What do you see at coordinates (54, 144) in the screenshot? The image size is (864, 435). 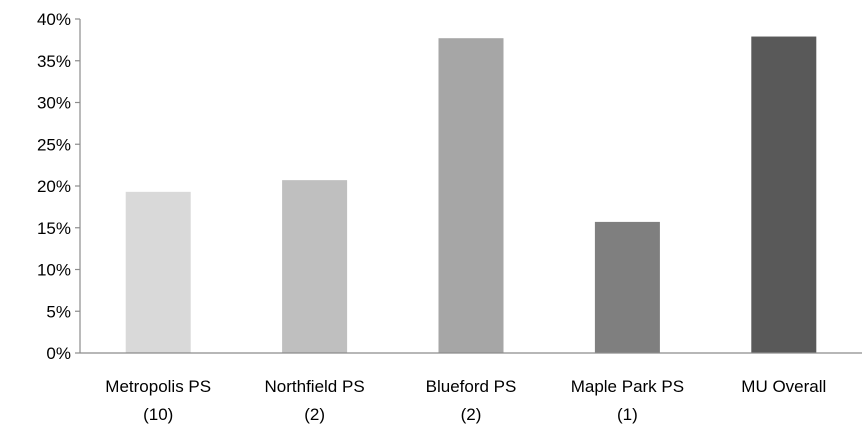 I see `y-tick-label: 25%` at bounding box center [54, 144].